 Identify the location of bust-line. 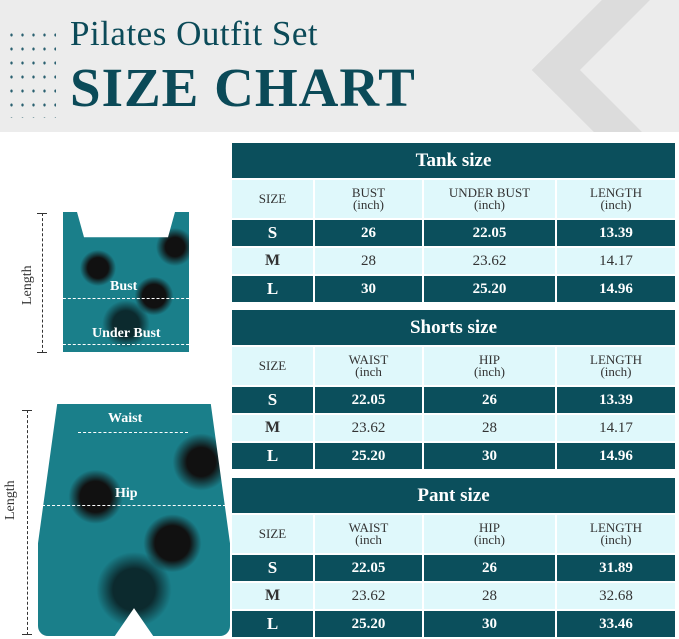
(126, 298).